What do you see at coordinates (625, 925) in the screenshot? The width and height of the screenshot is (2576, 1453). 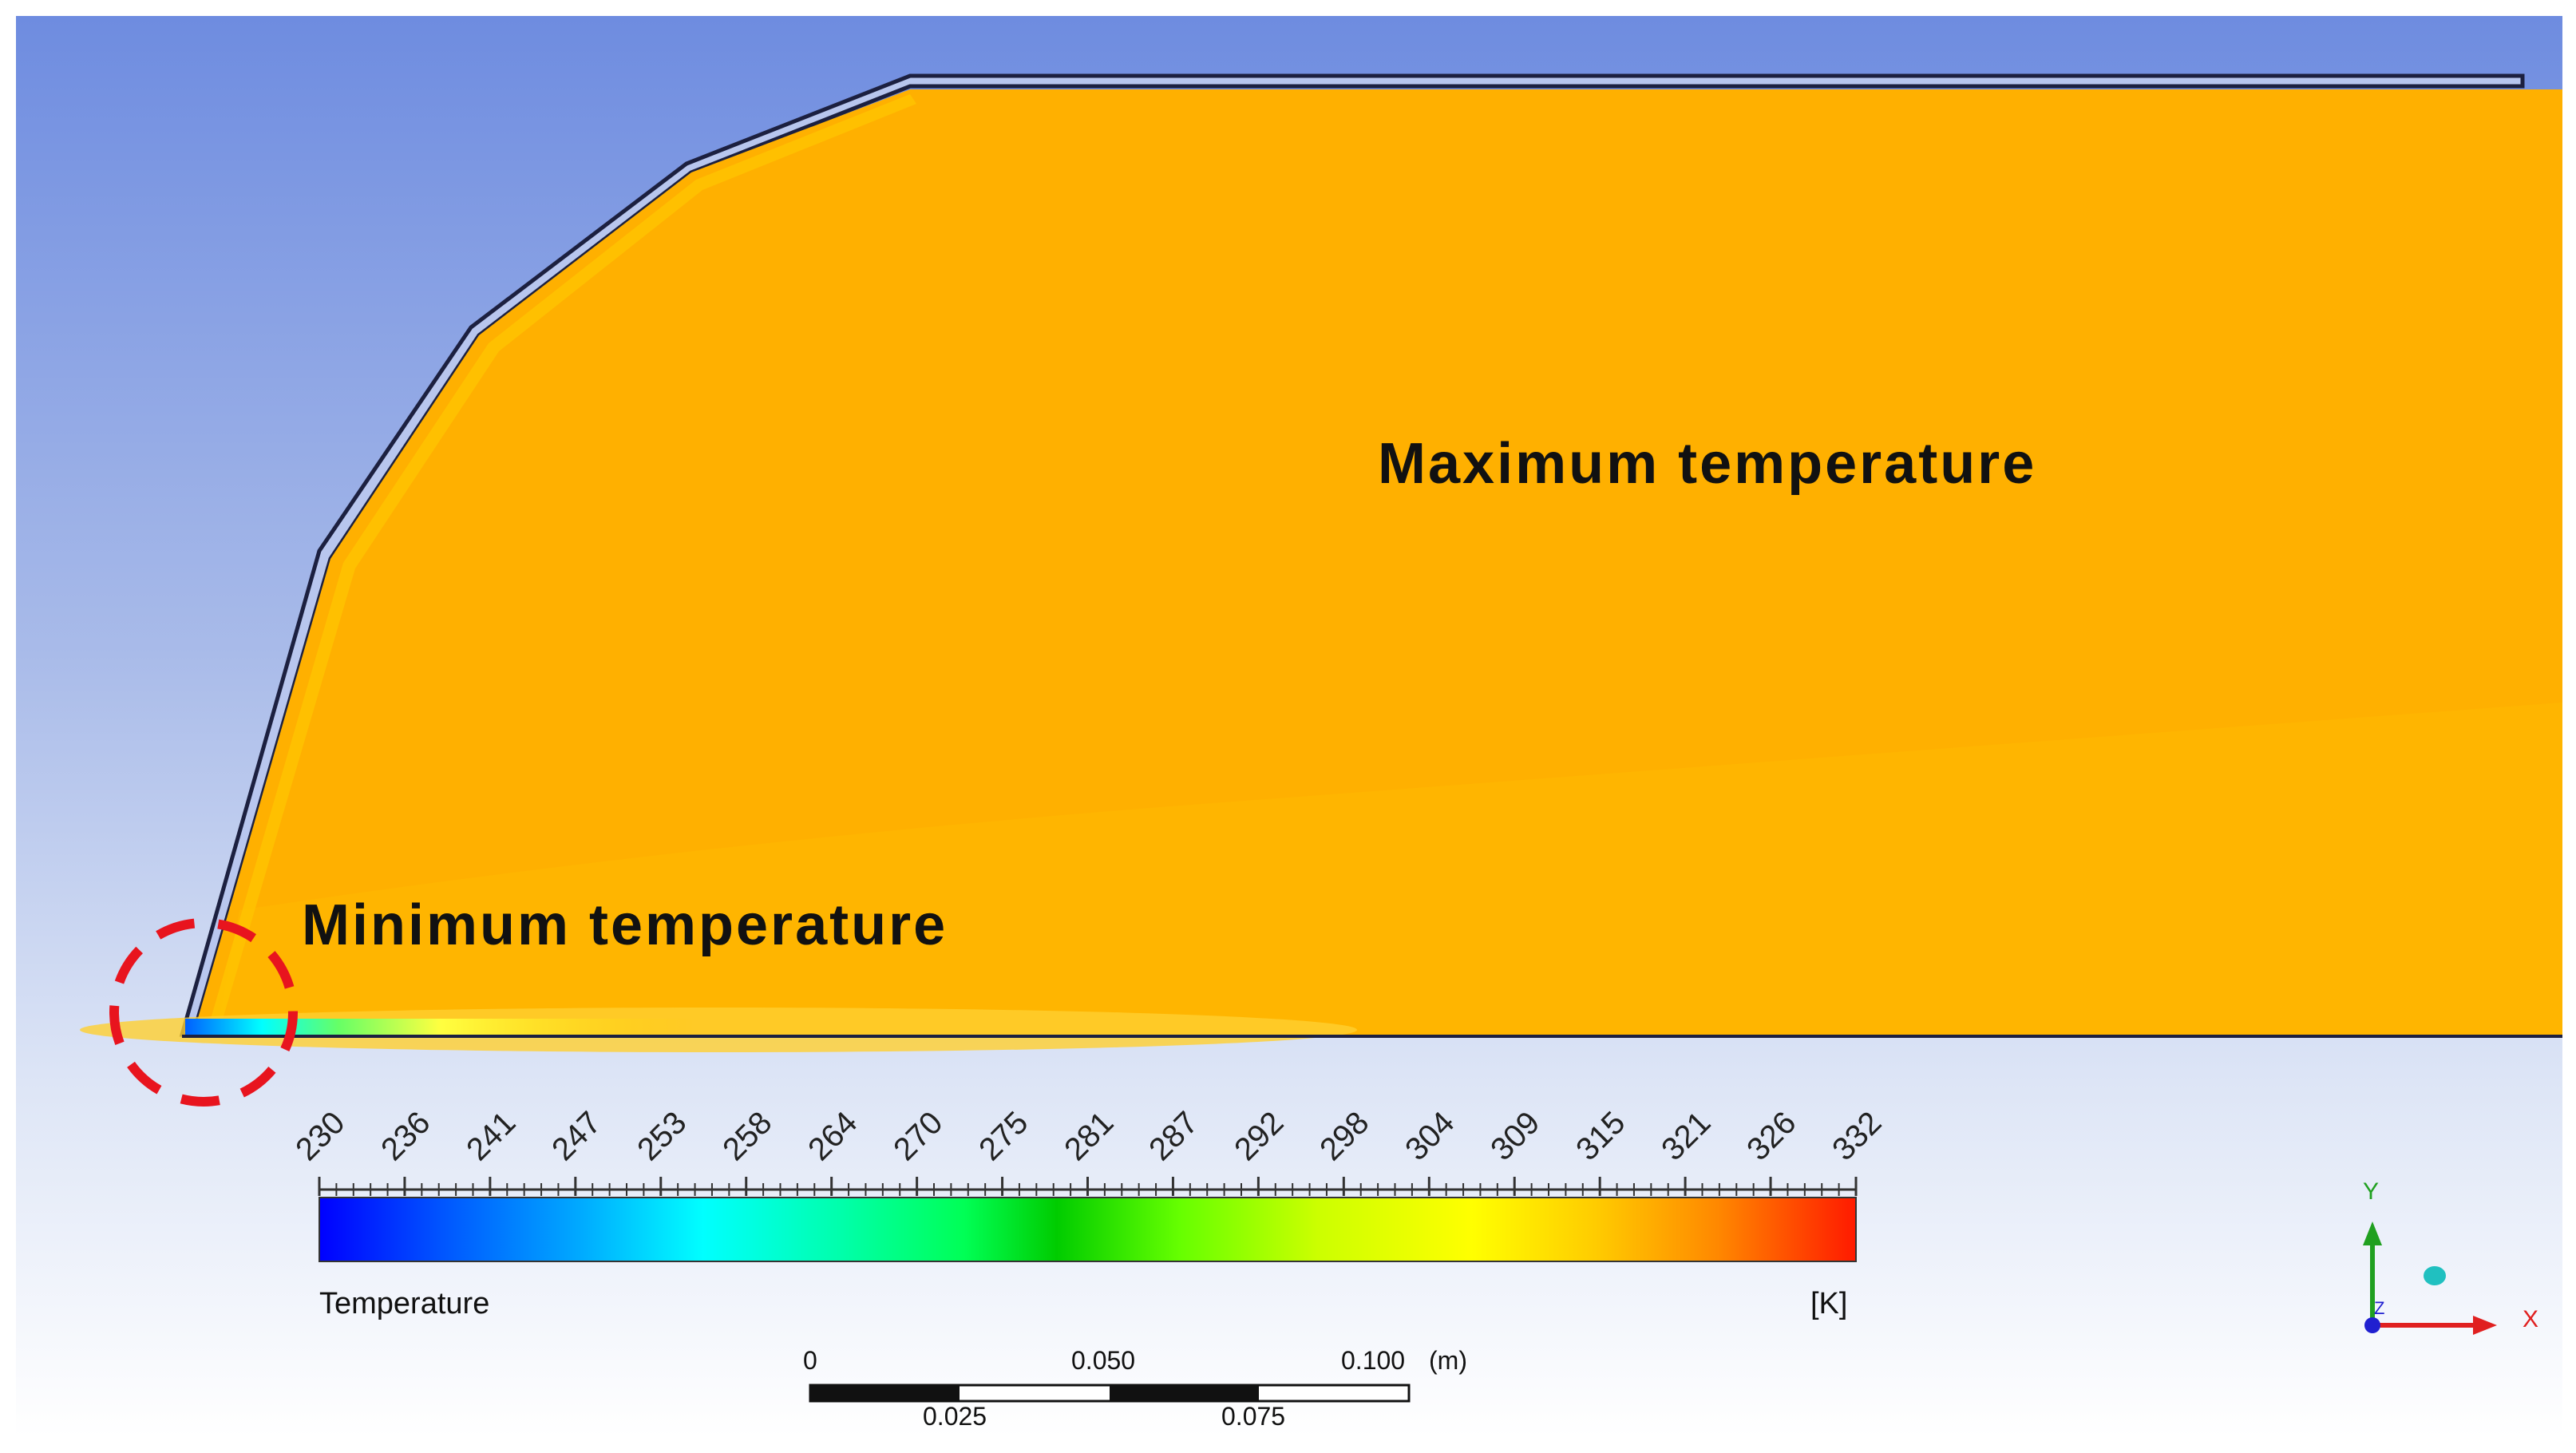 I see `minimum-temperature-label: Minimum temperature` at bounding box center [625, 925].